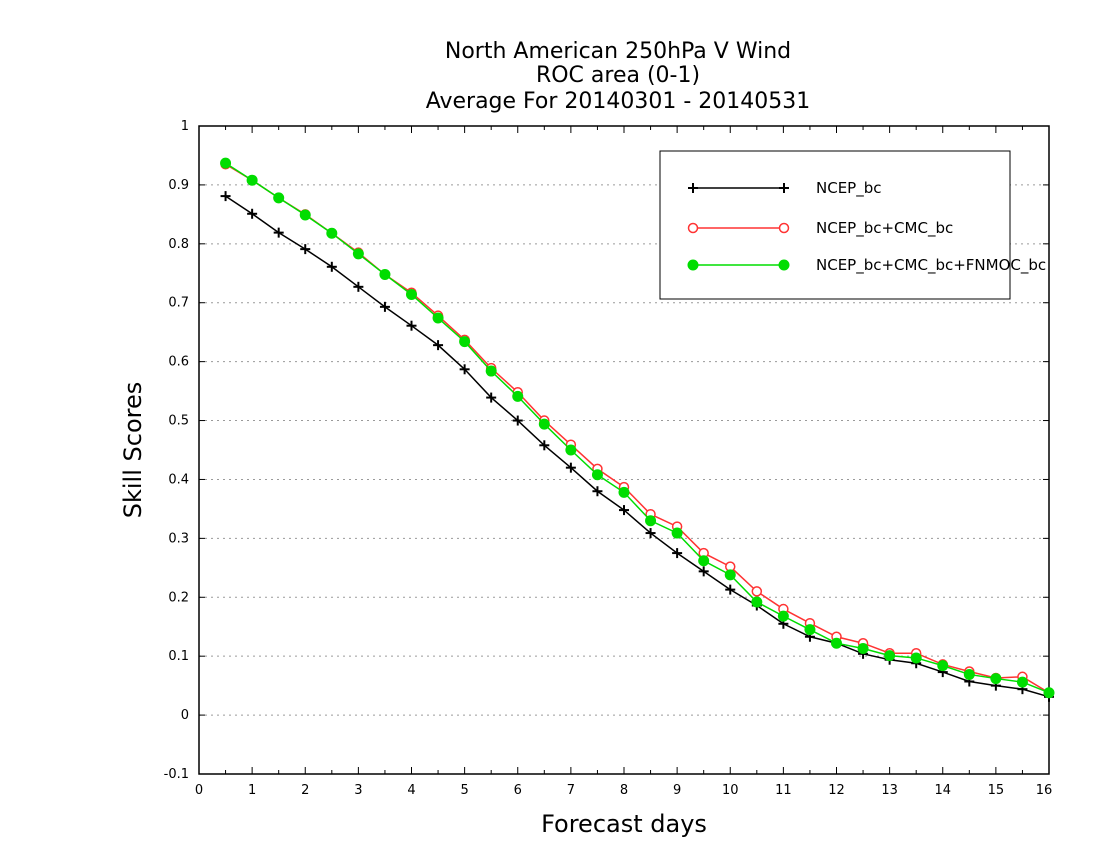 This screenshot has width=1100, height=850. Describe the element at coordinates (305, 790) in the screenshot. I see `x-tick-label: 2` at that location.